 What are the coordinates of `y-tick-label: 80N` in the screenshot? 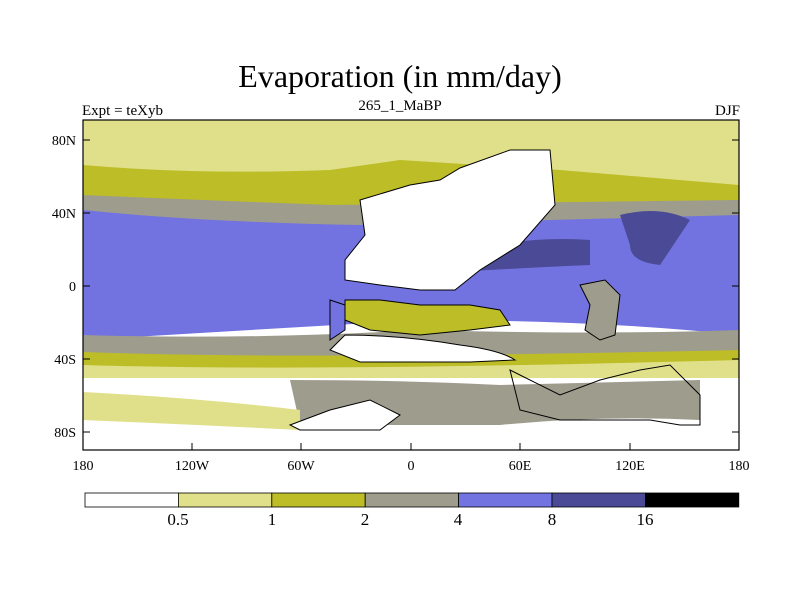 It's located at (64, 141).